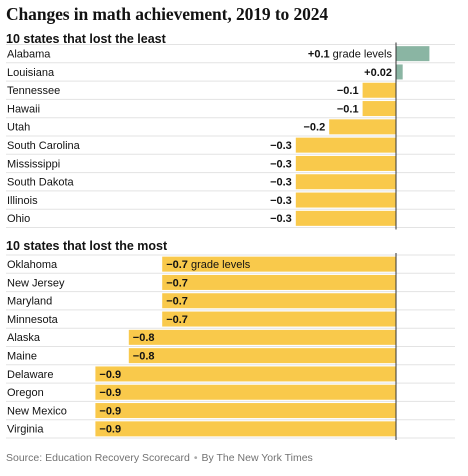  What do you see at coordinates (379, 109) in the screenshot?
I see `bar-hawaii` at bounding box center [379, 109].